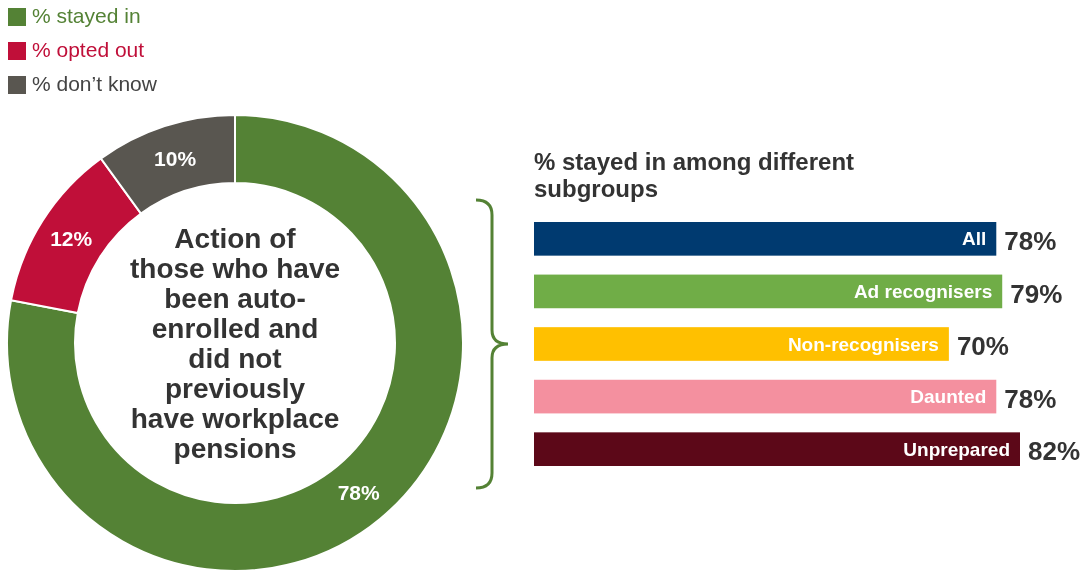 The width and height of the screenshot is (1090, 572). I want to click on data-label: 79%, so click(1036, 293).